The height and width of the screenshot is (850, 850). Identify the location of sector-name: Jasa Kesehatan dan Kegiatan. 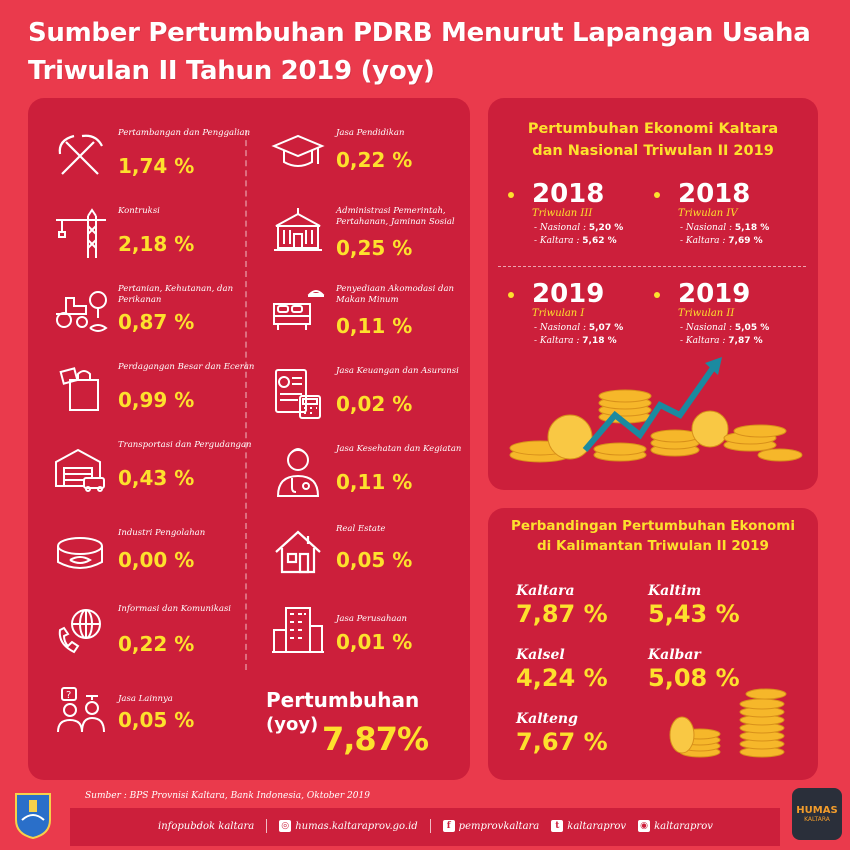
(399, 449).